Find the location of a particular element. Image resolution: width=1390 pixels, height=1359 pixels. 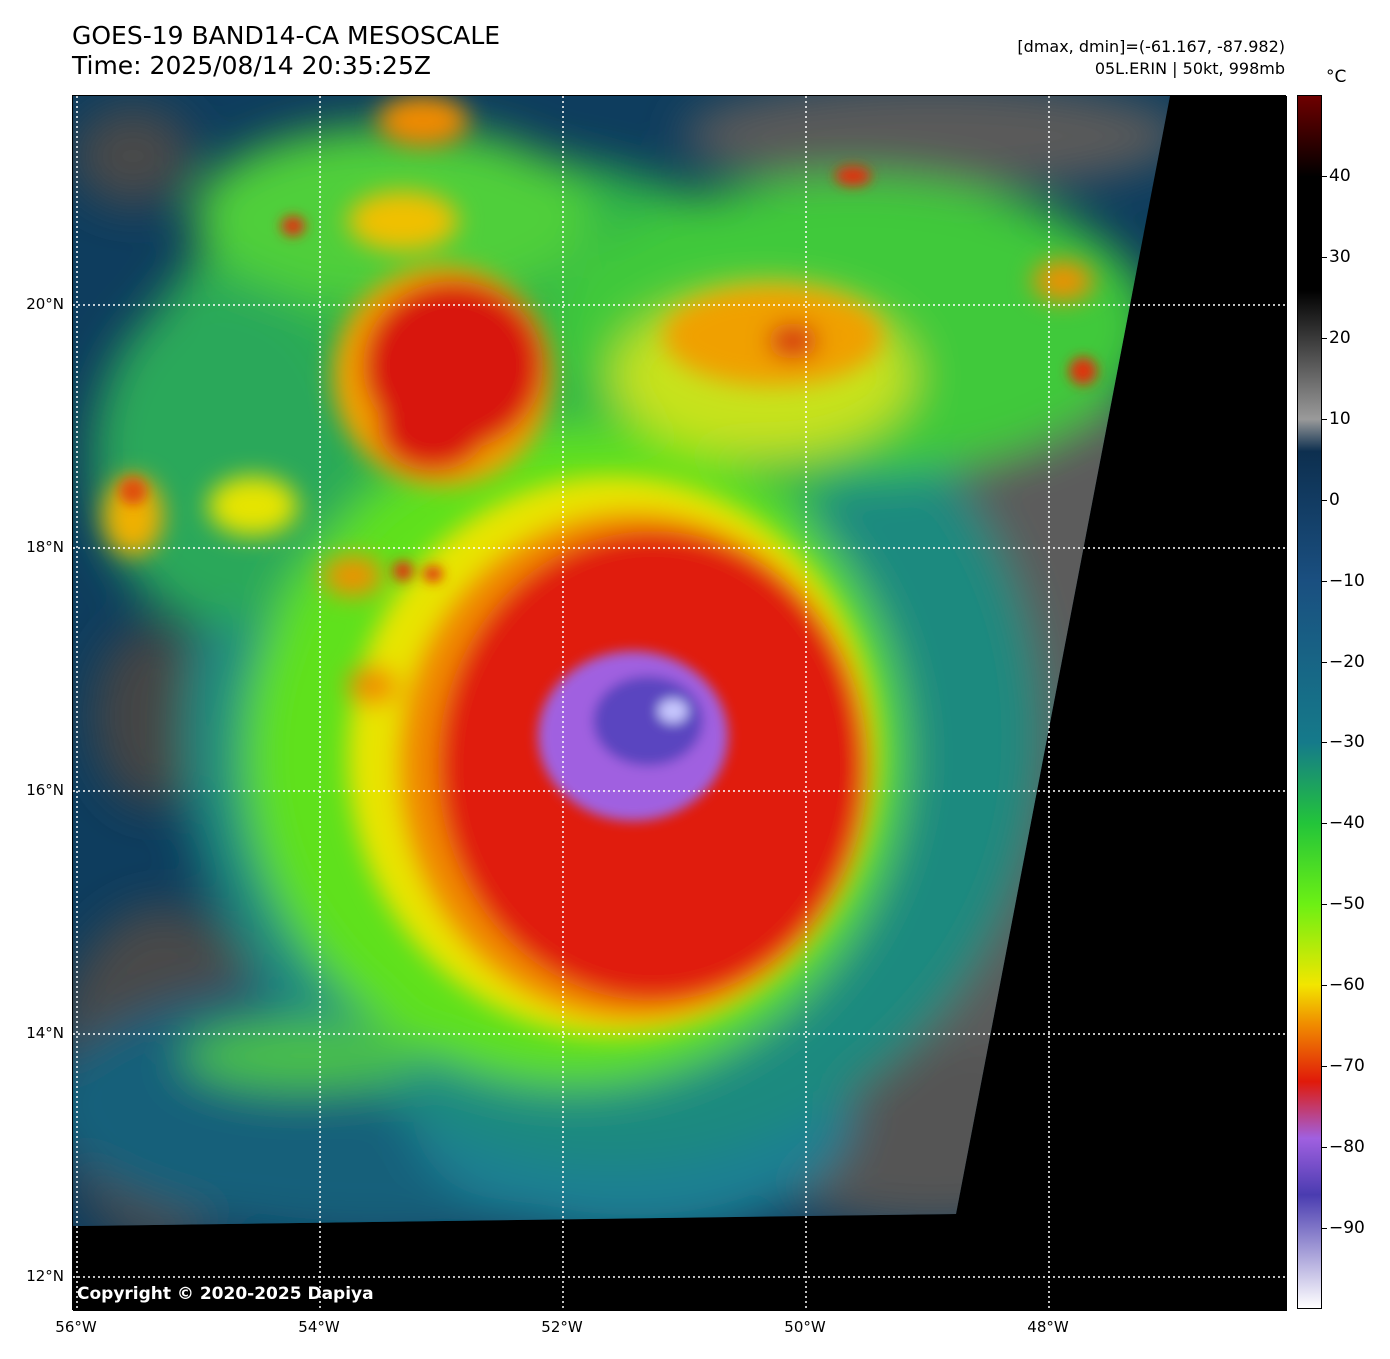

temperature-range: [dmax, dmin]=(-61.167, -87.982) is located at coordinates (1151, 46).